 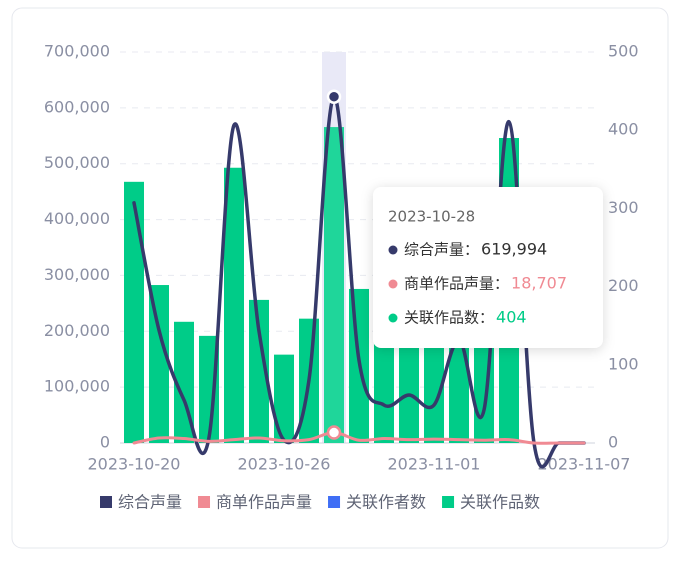 What do you see at coordinates (623, 129) in the screenshot?
I see `y2-tick-label: 400` at bounding box center [623, 129].